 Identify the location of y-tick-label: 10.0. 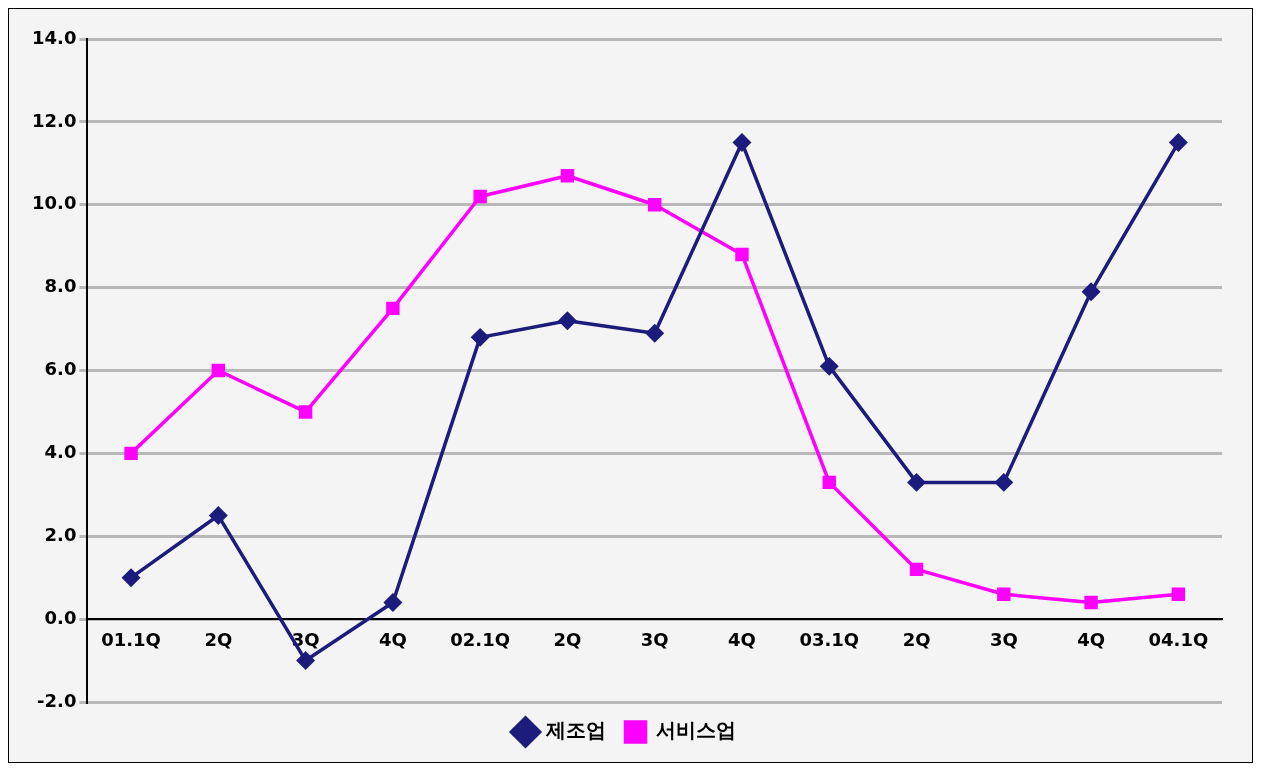
(54, 203).